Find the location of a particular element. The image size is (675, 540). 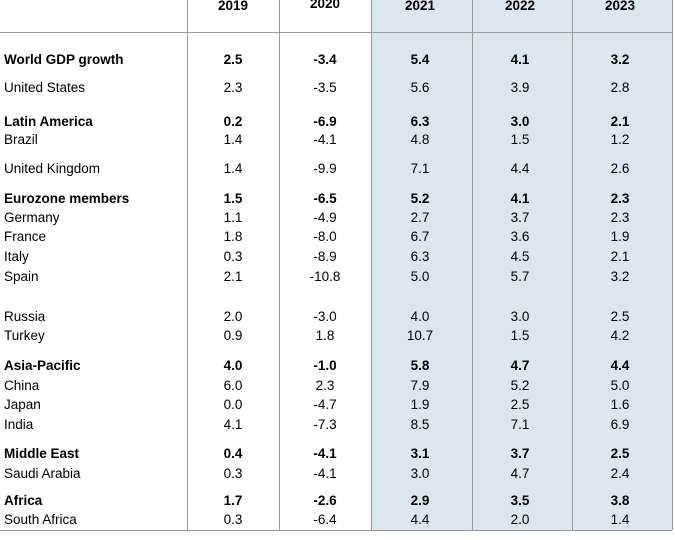

table-cell: -2.6 is located at coordinates (325, 500).